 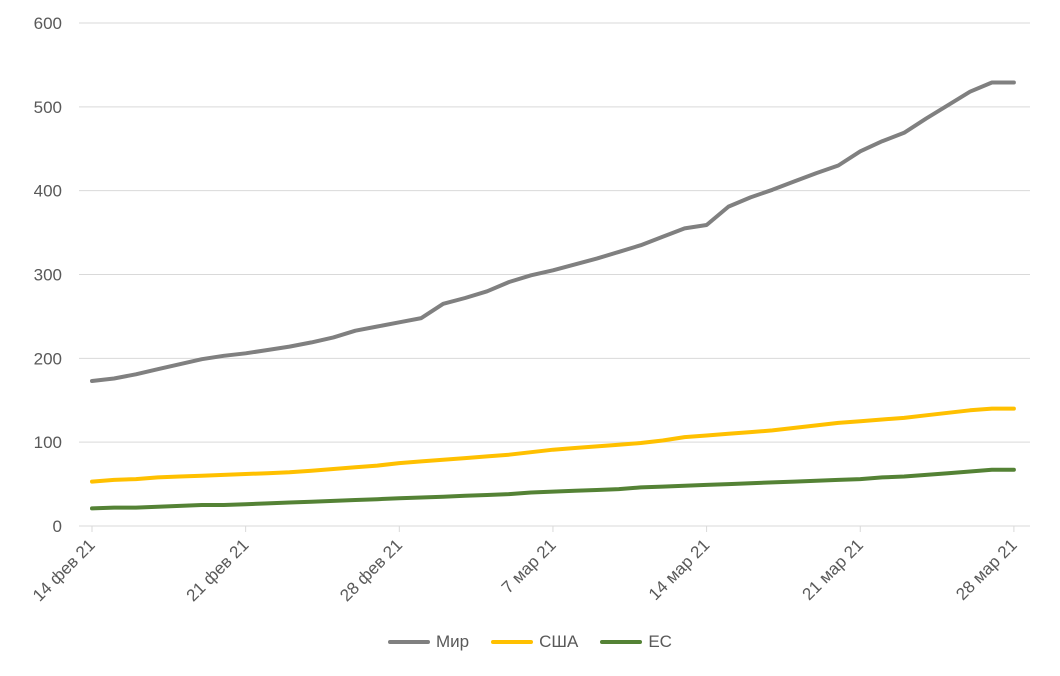 What do you see at coordinates (48, 107) in the screenshot?
I see `y-tick-label: 500` at bounding box center [48, 107].